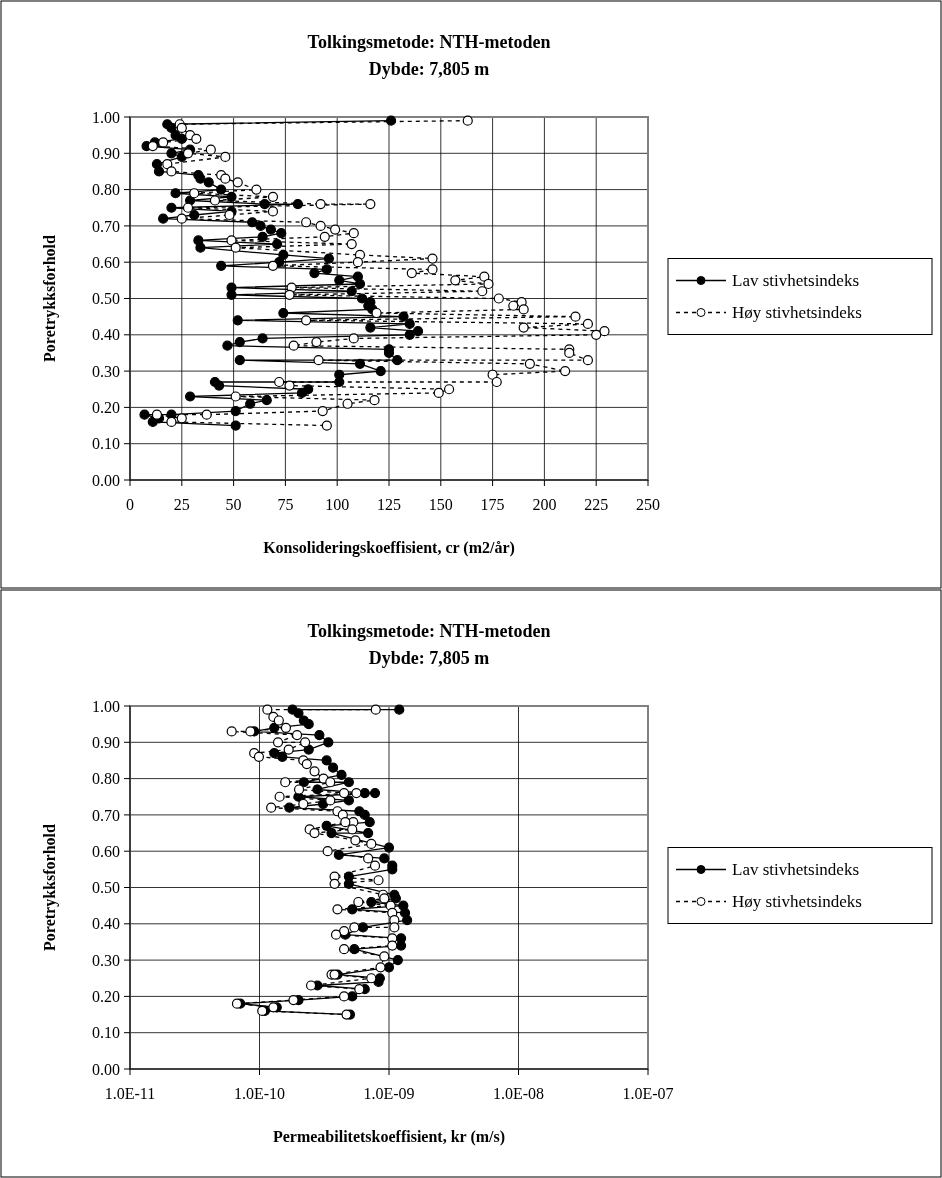 Image resolution: width=942 pixels, height=1178 pixels. Describe the element at coordinates (130, 504) in the screenshot. I see `x-tick-label: 0` at that location.